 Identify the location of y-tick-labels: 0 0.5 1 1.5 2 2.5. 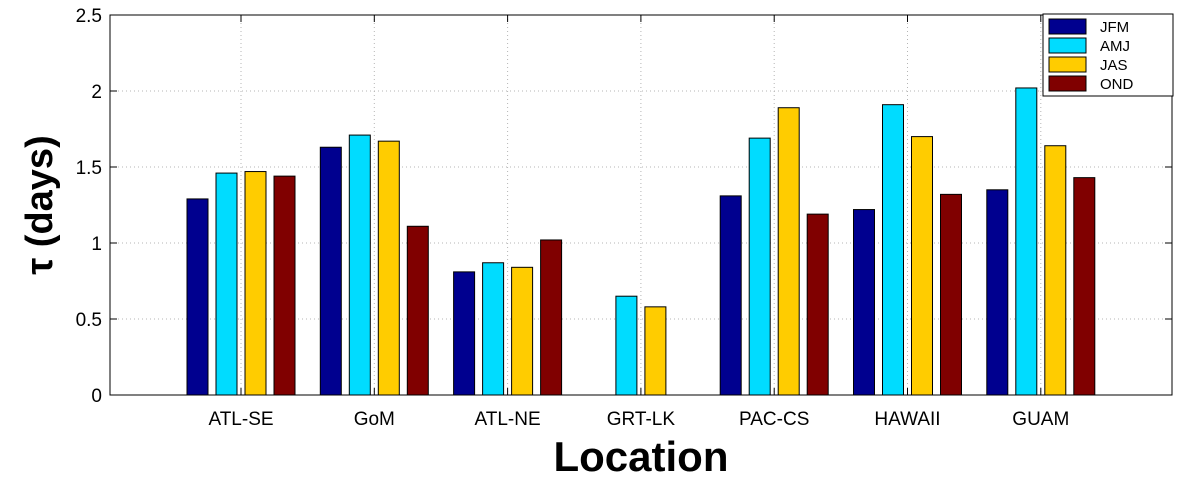
(89, 206).